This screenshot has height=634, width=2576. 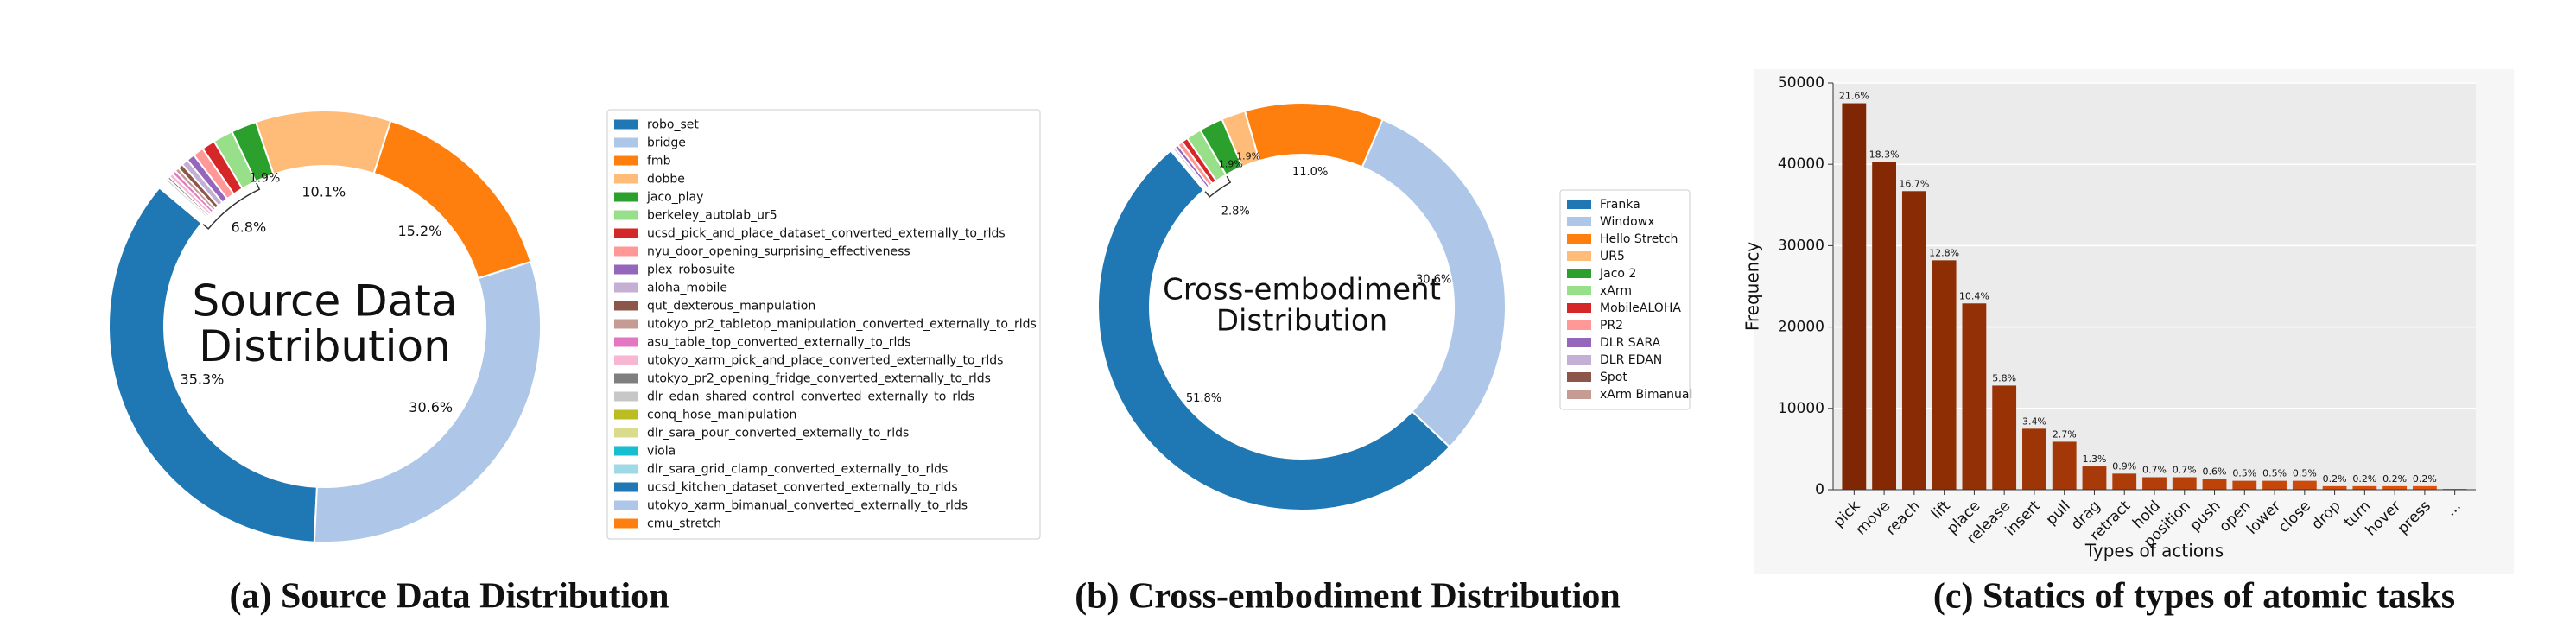 What do you see at coordinates (1944, 252) in the screenshot?
I see `bar-value-label: 12.8%` at bounding box center [1944, 252].